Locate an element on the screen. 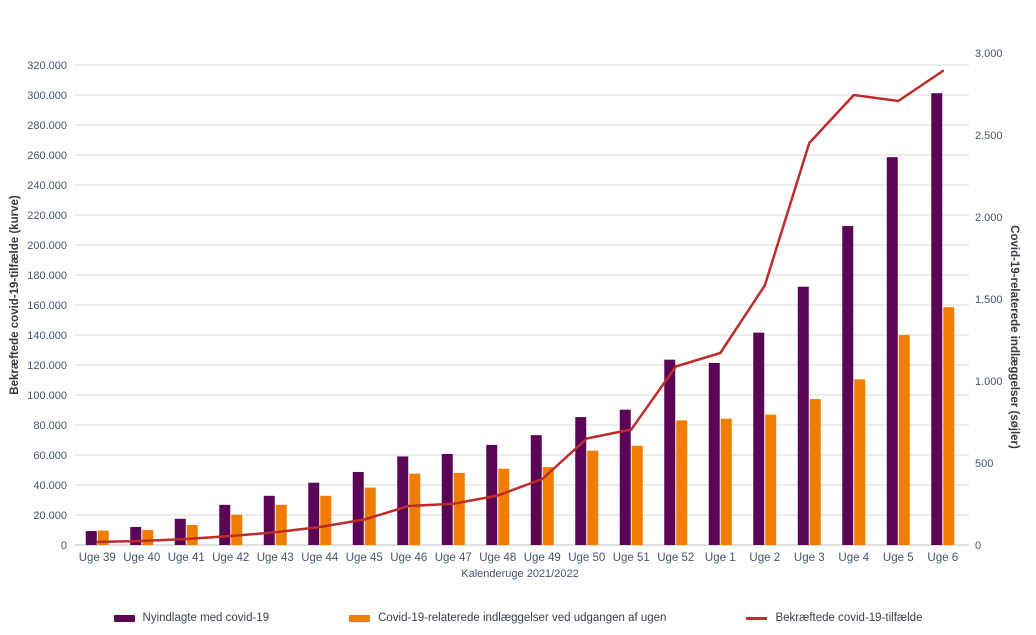 The width and height of the screenshot is (1036, 635). legend-item-nyindlagte: Nyindlagte med covid-19 is located at coordinates (191, 618).